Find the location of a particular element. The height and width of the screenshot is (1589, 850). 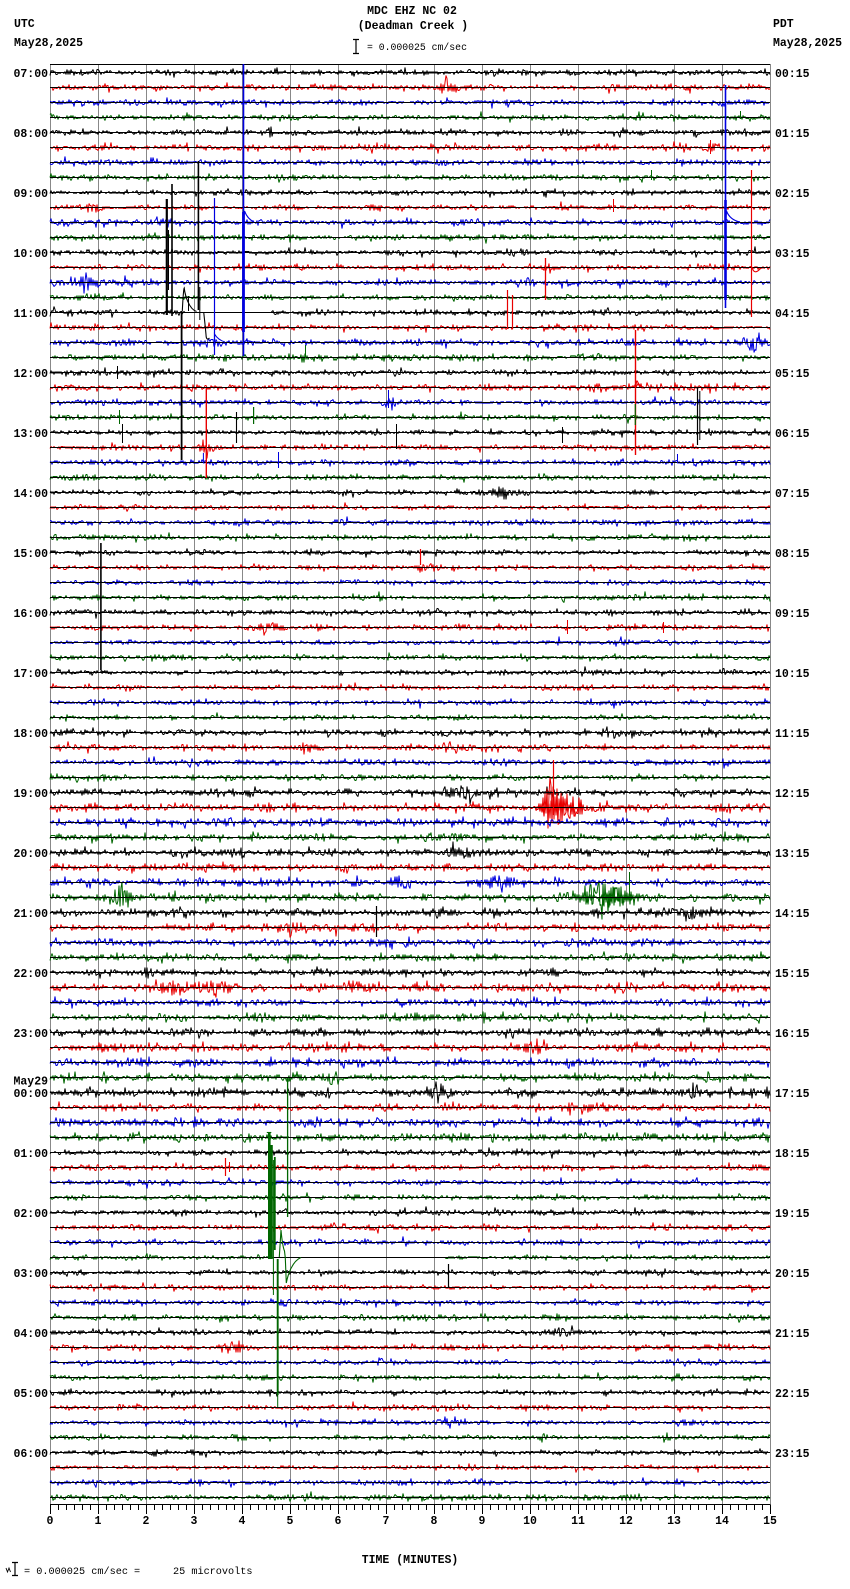

svg-text: 04:00 is located at coordinates (30, 1334).